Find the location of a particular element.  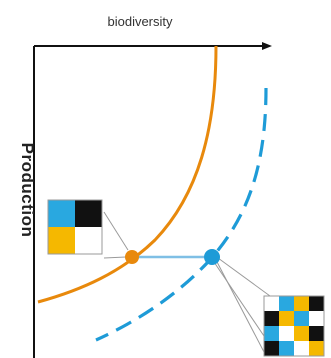

large-community-patch is located at coordinates (294, 326).